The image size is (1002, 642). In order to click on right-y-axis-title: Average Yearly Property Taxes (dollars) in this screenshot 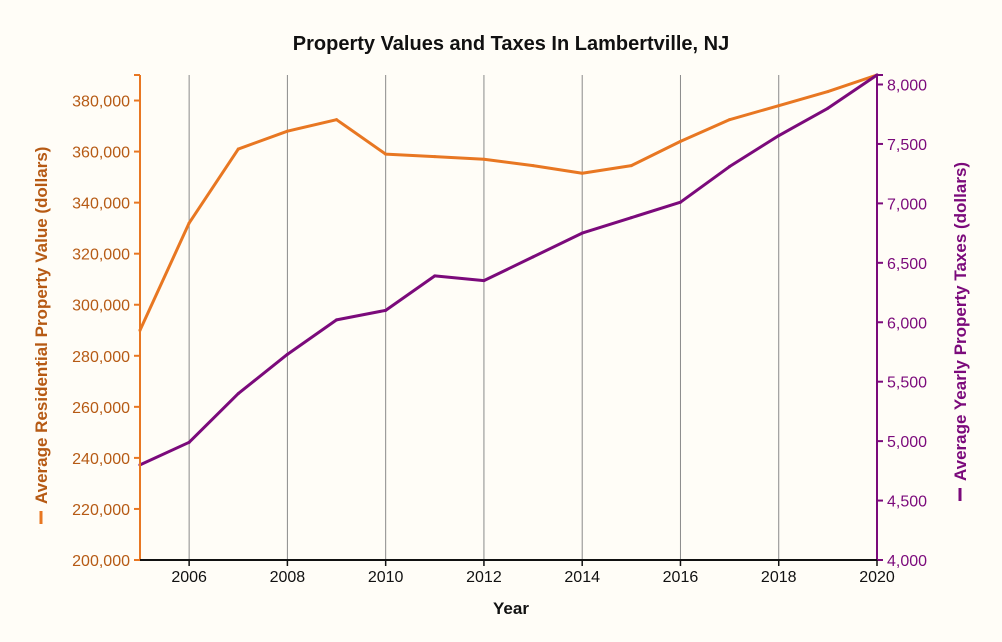, I will do `click(960, 331)`.